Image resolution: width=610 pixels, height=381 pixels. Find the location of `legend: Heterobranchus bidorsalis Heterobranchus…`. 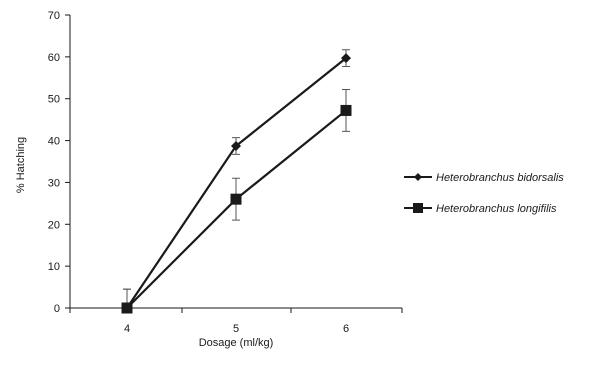

legend: Heterobranchus bidorsalis Heterobranchus… is located at coordinates (484, 193).